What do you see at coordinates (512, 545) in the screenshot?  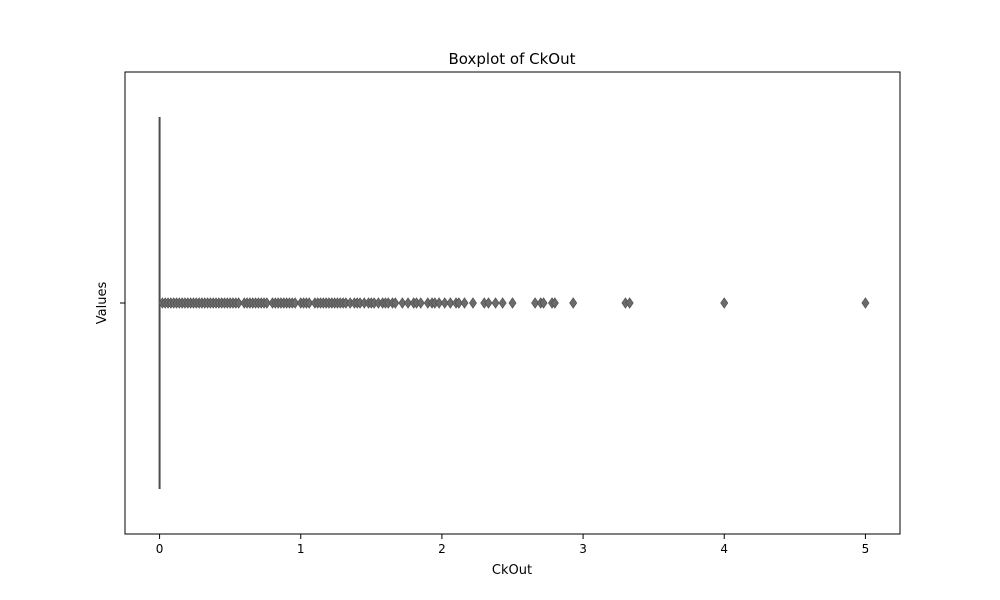 I see `x-axis-ticks: 0 1 2 3 4 5` at bounding box center [512, 545].